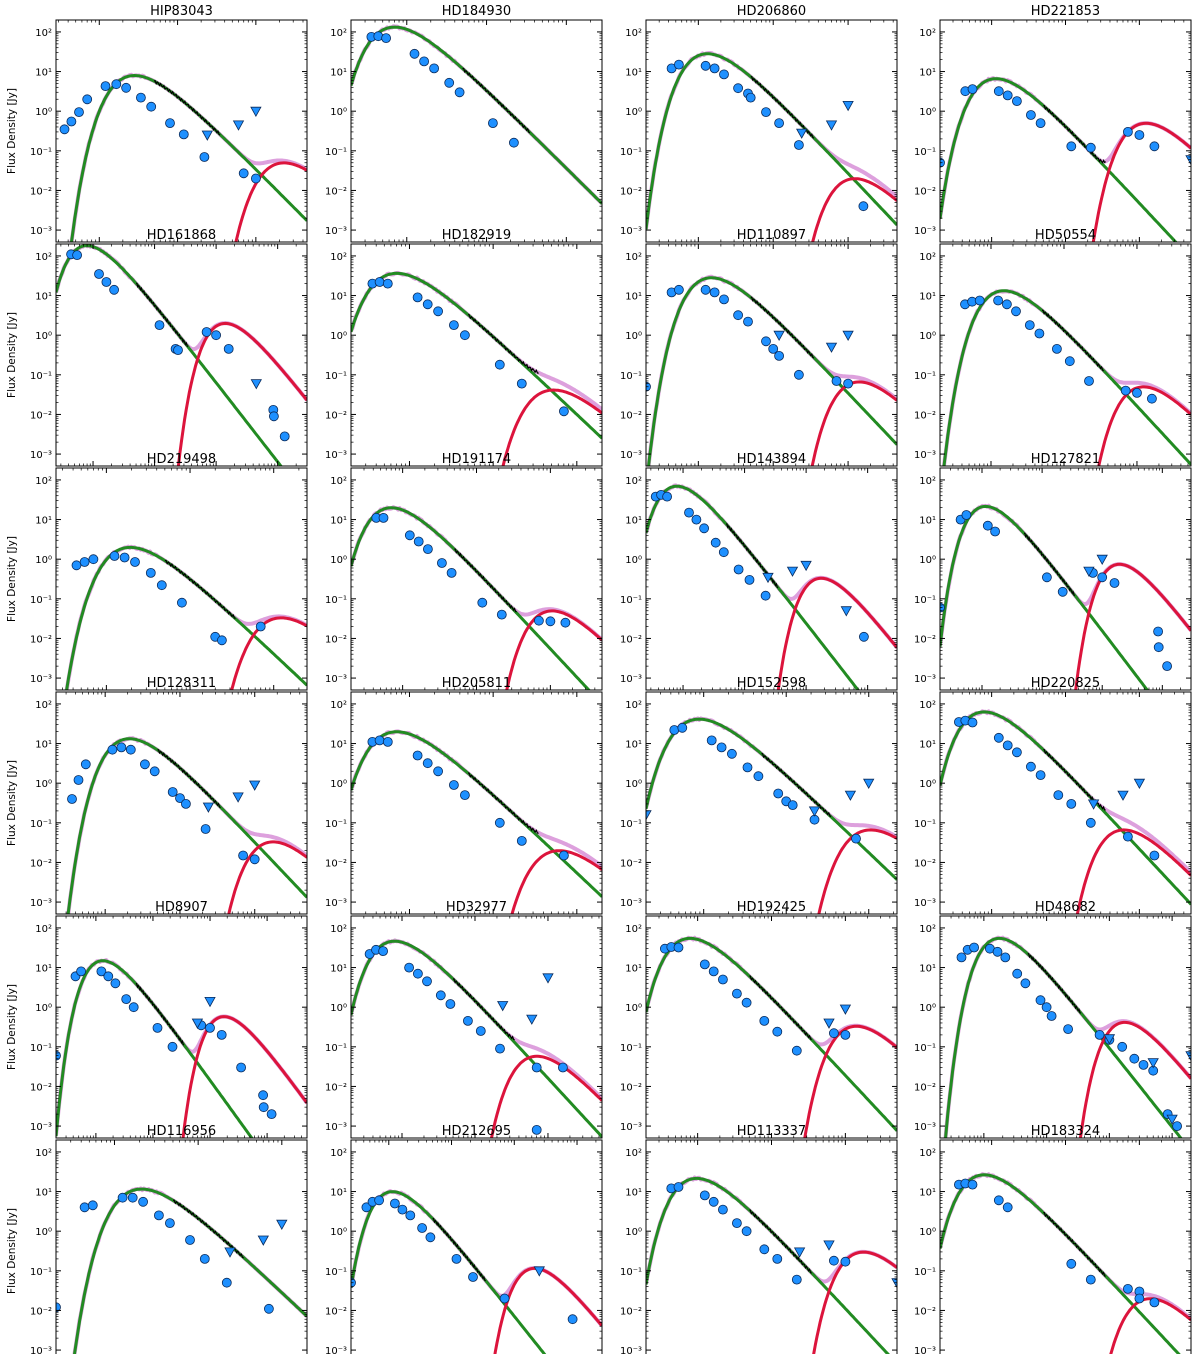 The height and width of the screenshot is (1354, 1200). Describe the element at coordinates (12, 579) in the screenshot. I see `y-axis-label: Flux Density [Jy]` at that location.